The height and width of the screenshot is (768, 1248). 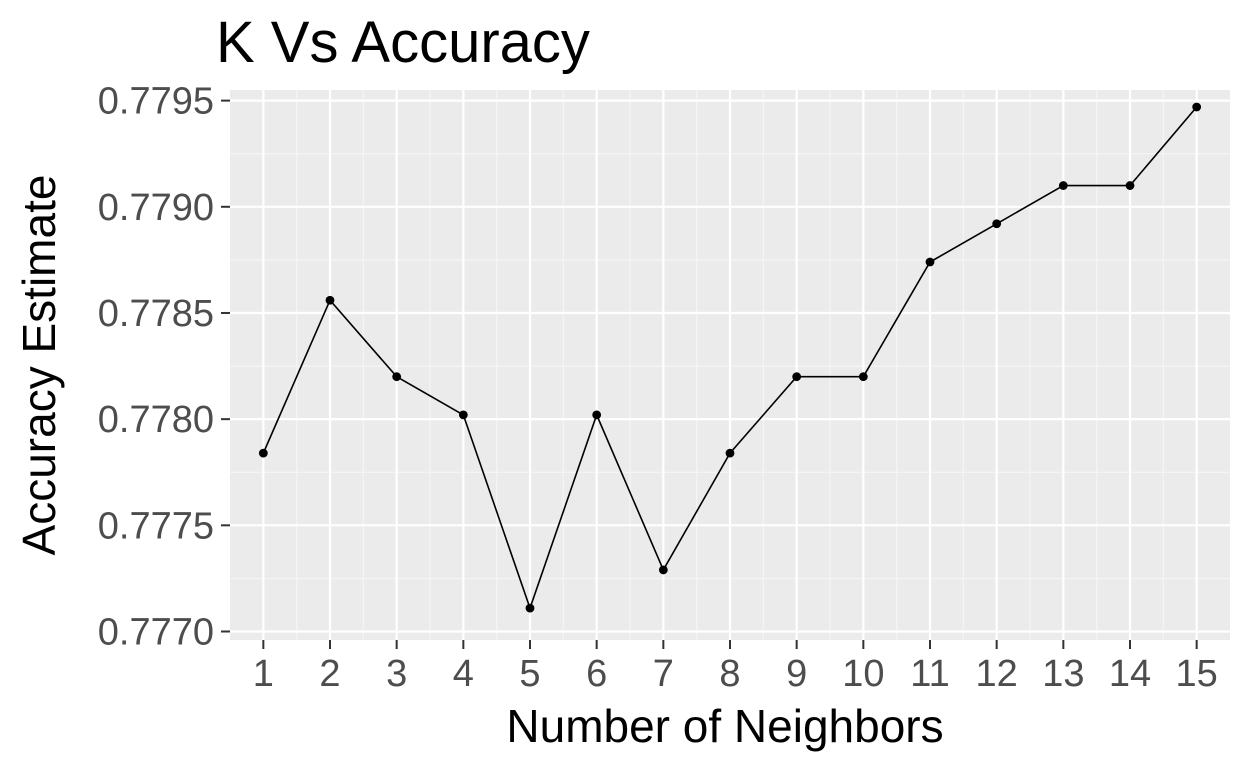 What do you see at coordinates (1130, 674) in the screenshot?
I see `x-tick-label: 14` at bounding box center [1130, 674].